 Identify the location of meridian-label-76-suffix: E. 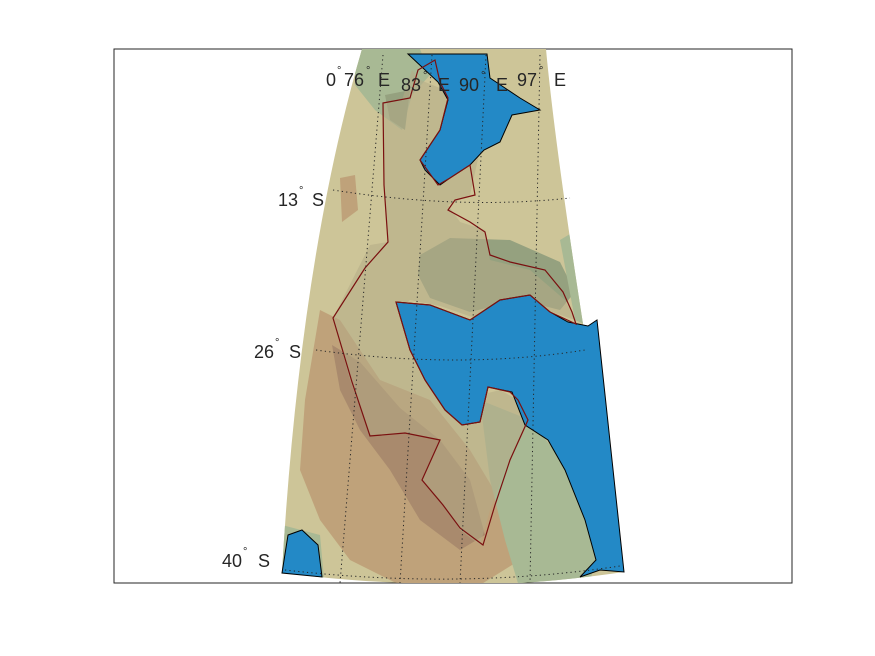
(384, 80).